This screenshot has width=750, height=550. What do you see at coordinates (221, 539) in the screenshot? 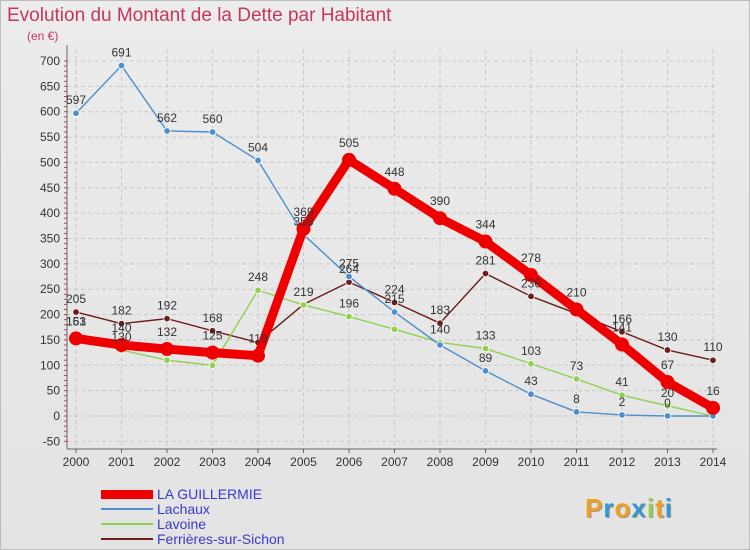
I see `legend-label: Ferrières-sur-Sichon` at bounding box center [221, 539].